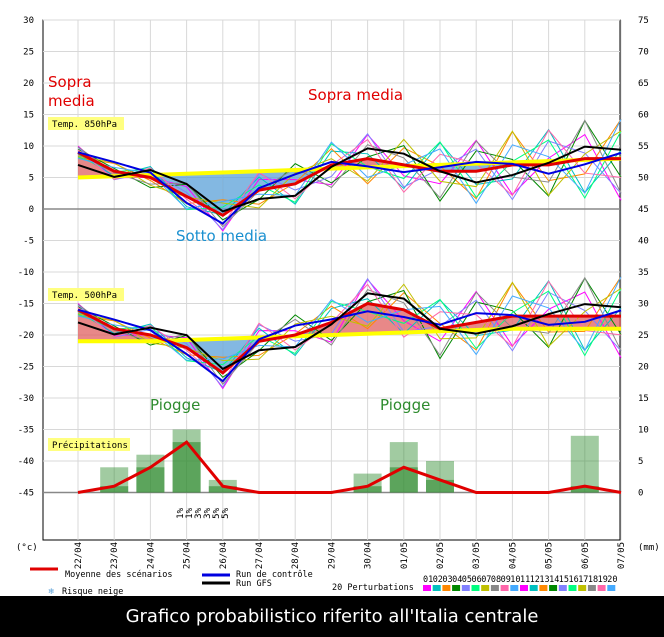  What do you see at coordinates (28, 242) in the screenshot?
I see `left-tick-label: -5` at bounding box center [28, 242].